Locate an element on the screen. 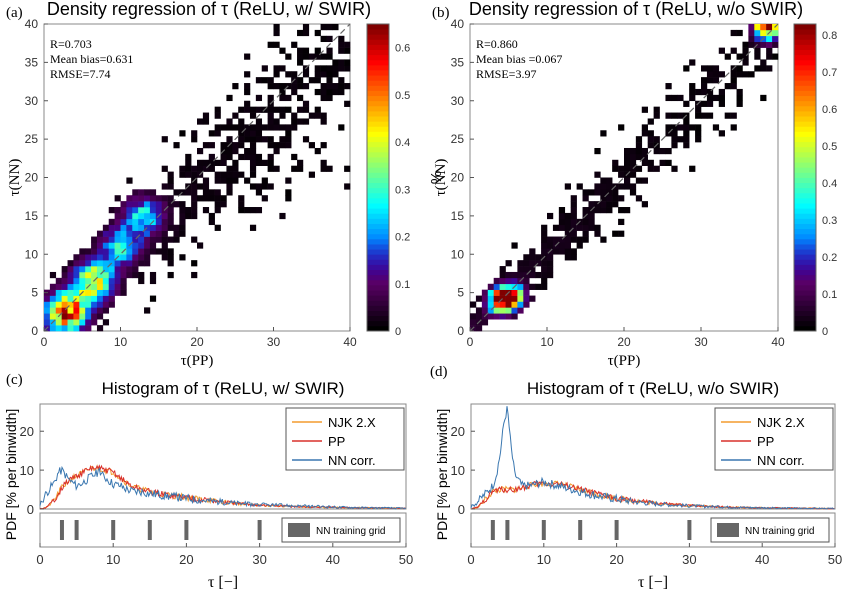 The image size is (850, 591). y-axis-label: τ(NN) is located at coordinates (441, 178).